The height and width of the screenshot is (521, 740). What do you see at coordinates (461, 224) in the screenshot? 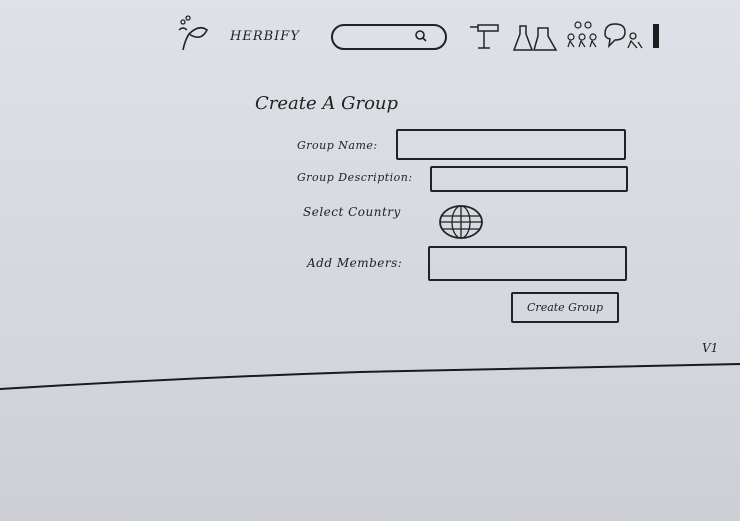
I see `globe-icon` at bounding box center [461, 224].